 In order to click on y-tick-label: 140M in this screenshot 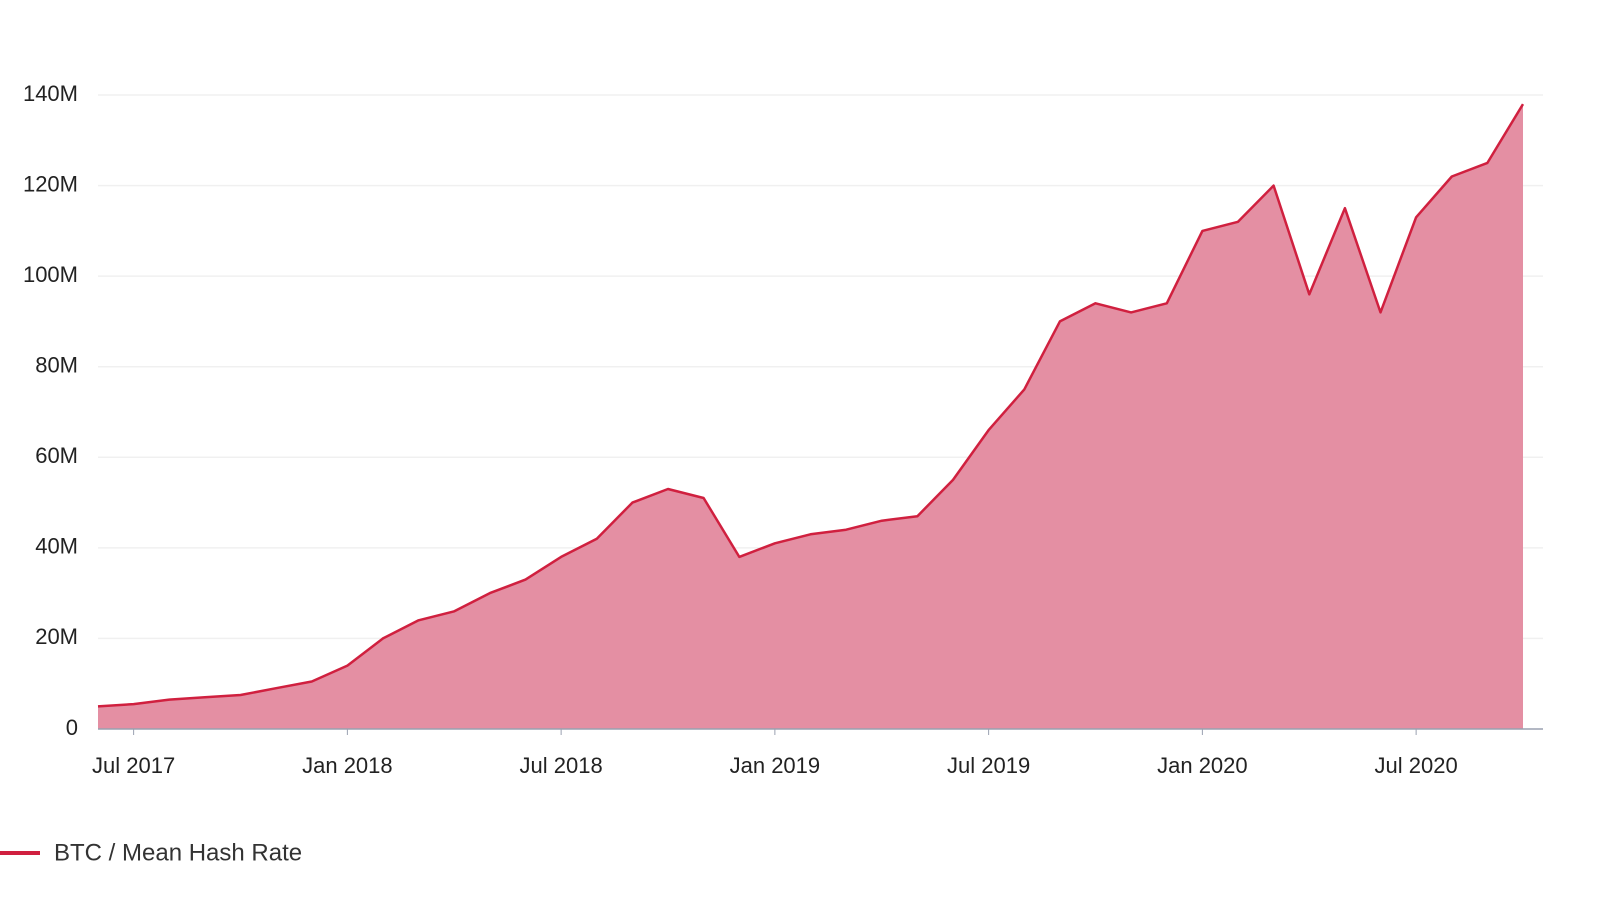, I will do `click(50, 93)`.